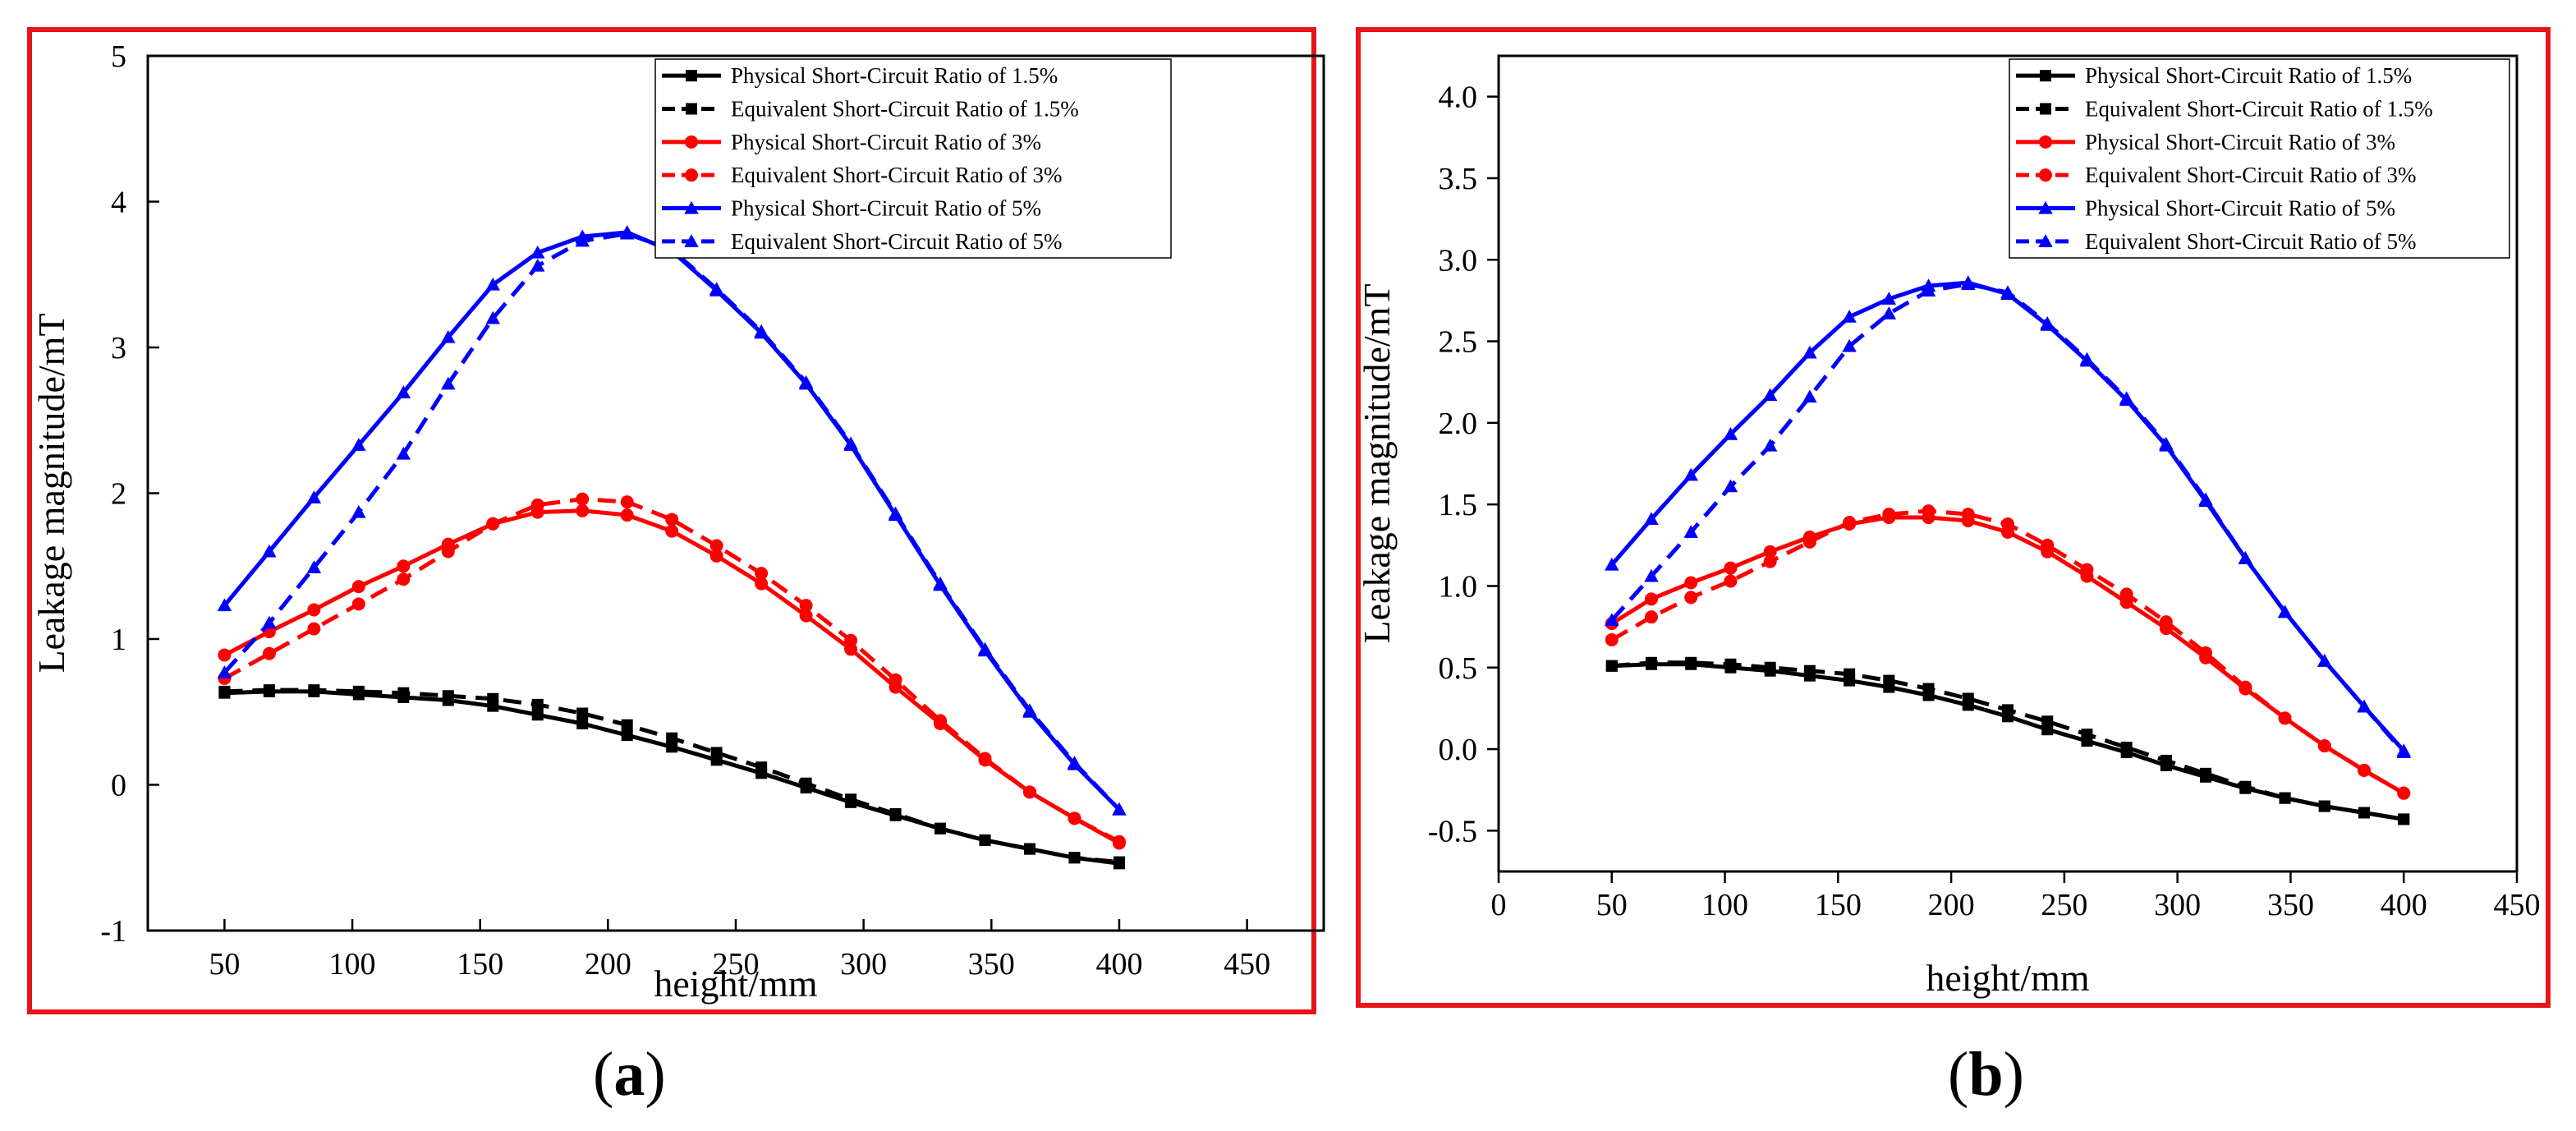 The width and height of the screenshot is (2576, 1131). I want to click on x-tick-label: 50, so click(1612, 905).